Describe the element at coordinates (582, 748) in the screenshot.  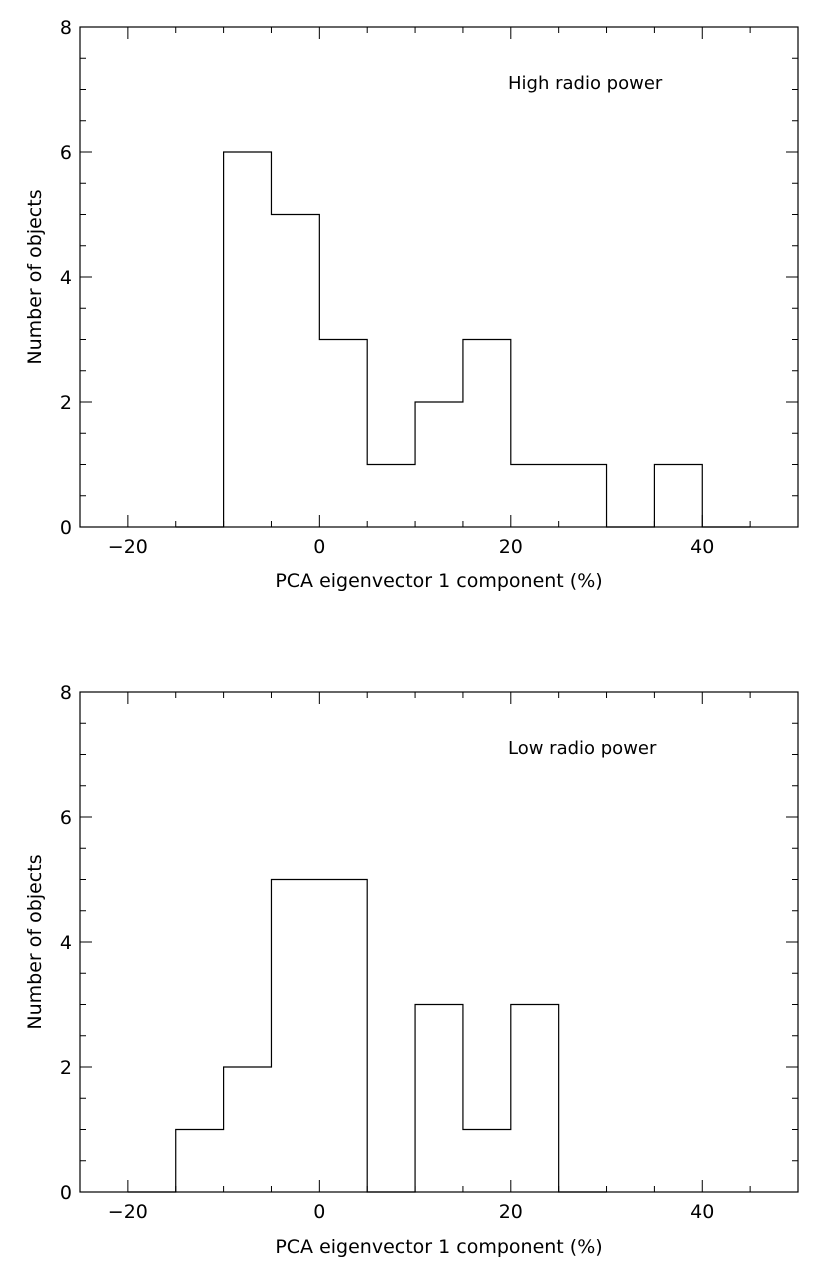
I see `panel-annotation: Low radio power` at that location.